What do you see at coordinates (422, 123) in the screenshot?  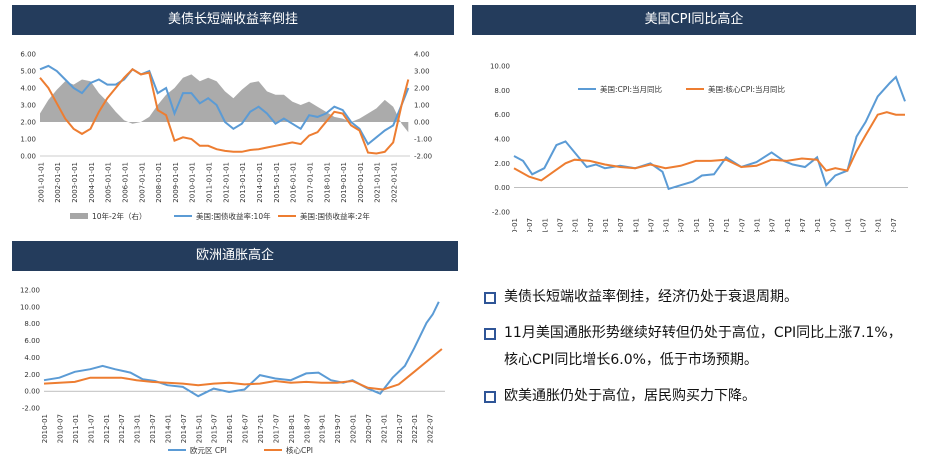 I see `y2-tick-label: 0.00` at bounding box center [422, 123].